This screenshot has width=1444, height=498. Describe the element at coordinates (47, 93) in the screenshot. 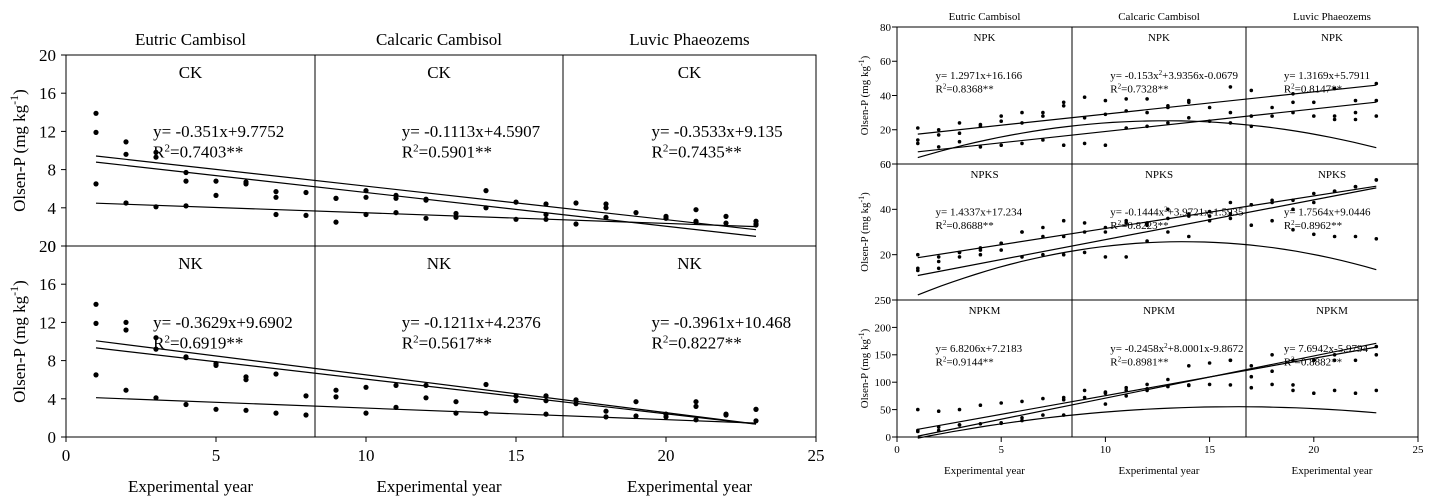

I see `y-tick-label: 16` at that location.